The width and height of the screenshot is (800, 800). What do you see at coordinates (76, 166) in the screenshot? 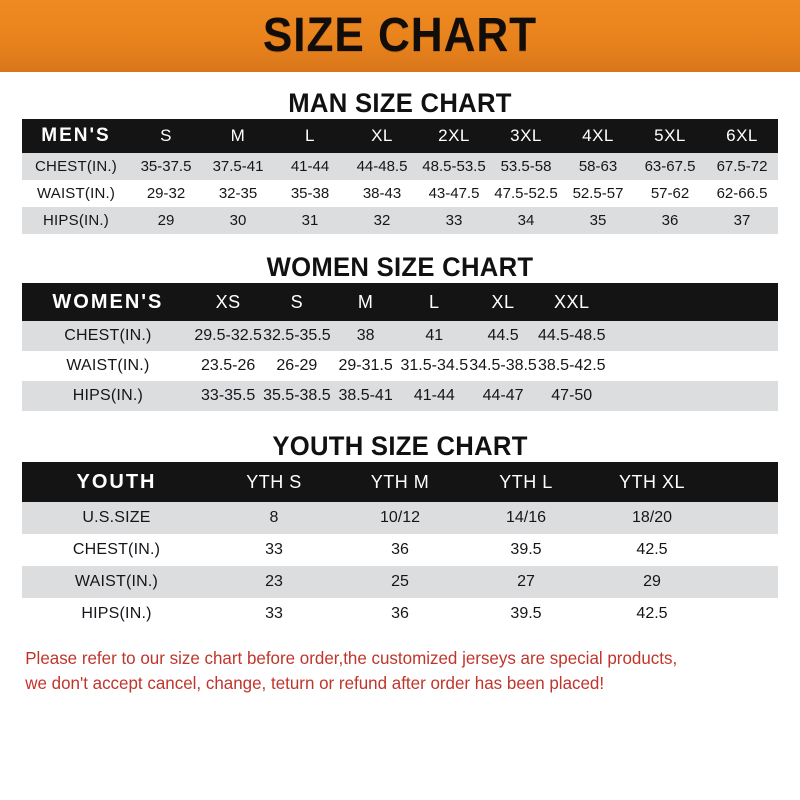
I see `man-row-label: CHEST(IN.)` at bounding box center [76, 166].